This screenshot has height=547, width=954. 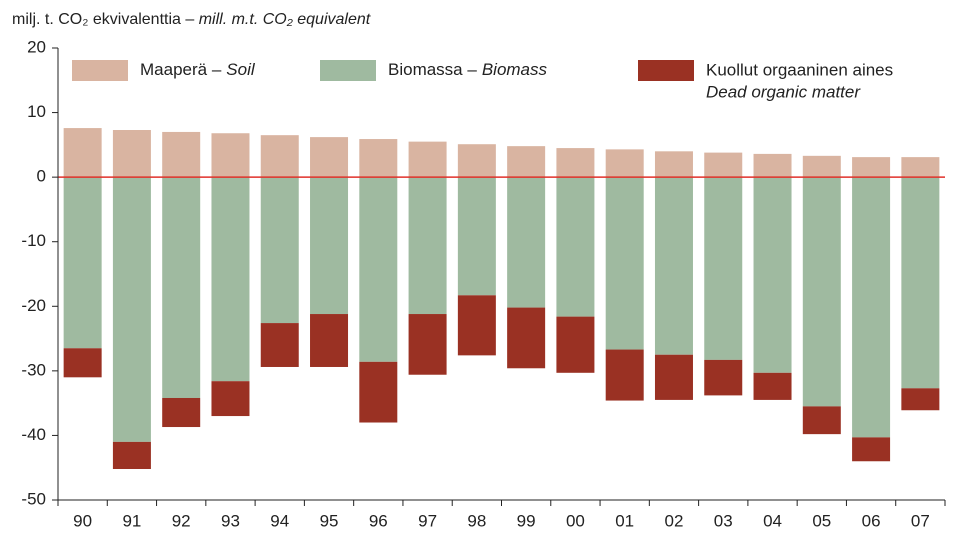 What do you see at coordinates (329, 520) in the screenshot?
I see `x-tick-label: 95` at bounding box center [329, 520].